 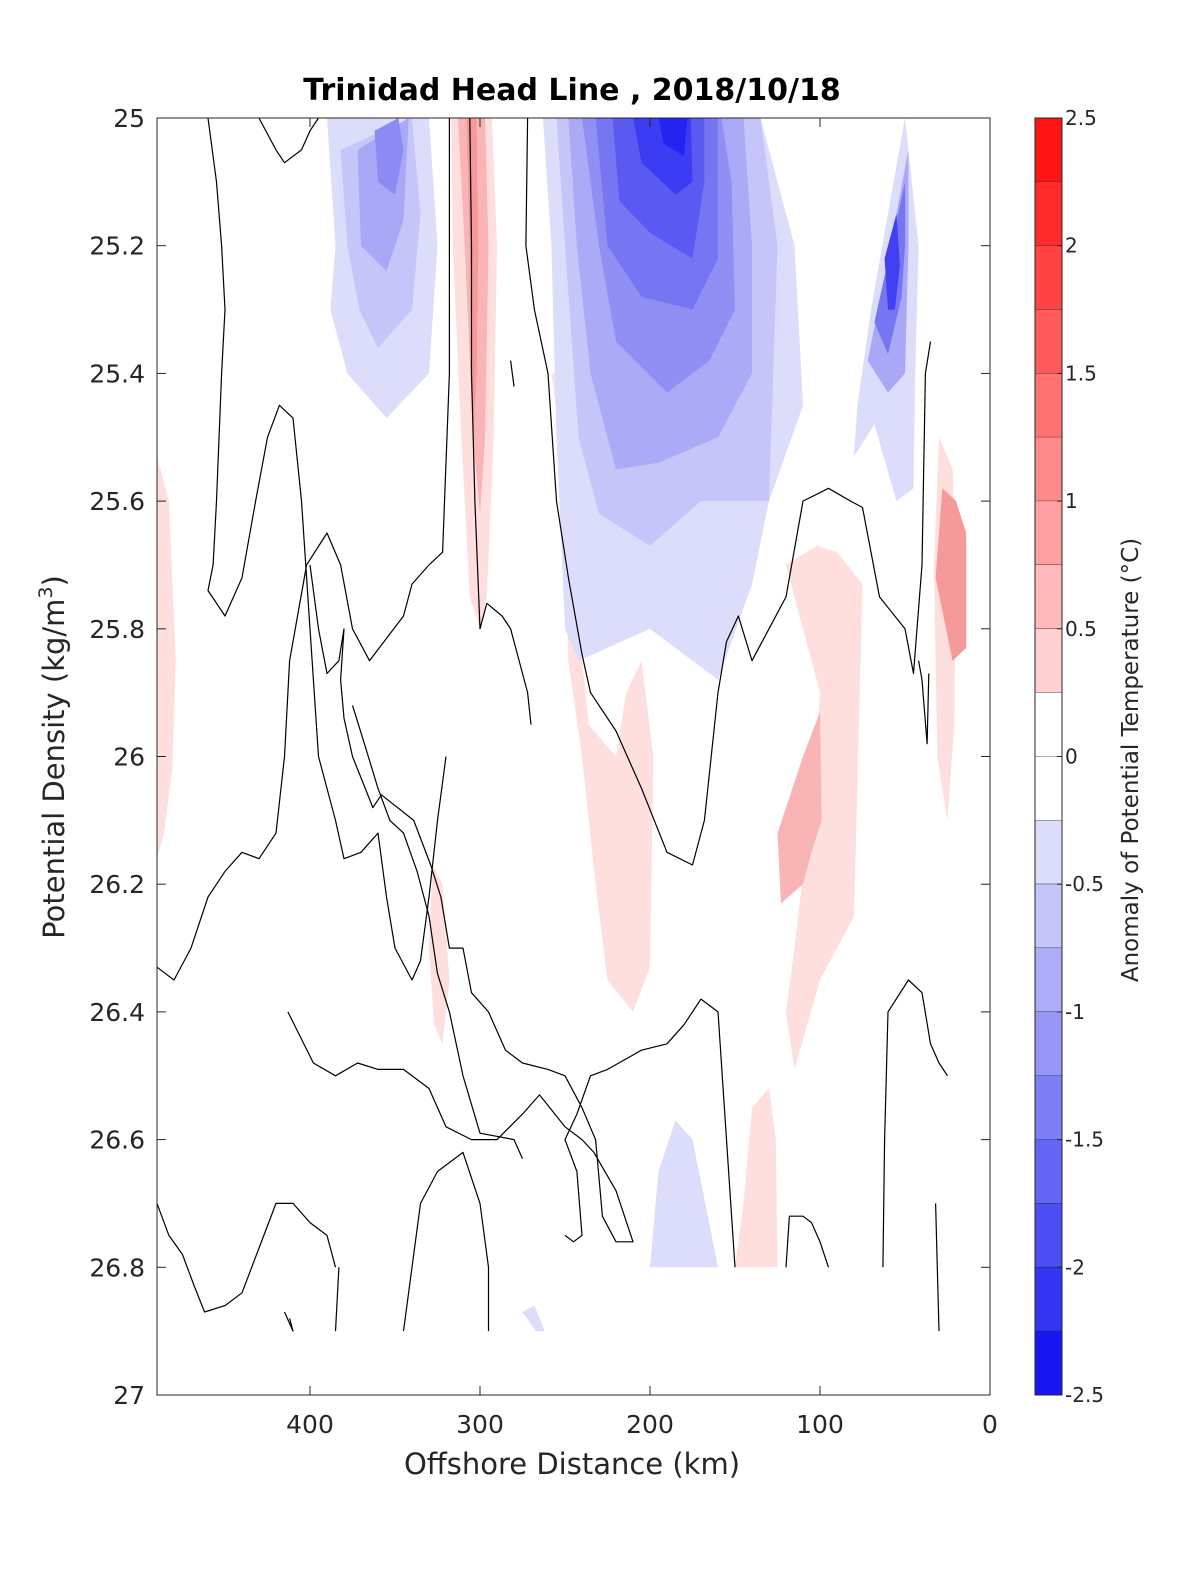 I want to click on y-axis-label: Potential Density (kg/m3), so click(x=53, y=757).